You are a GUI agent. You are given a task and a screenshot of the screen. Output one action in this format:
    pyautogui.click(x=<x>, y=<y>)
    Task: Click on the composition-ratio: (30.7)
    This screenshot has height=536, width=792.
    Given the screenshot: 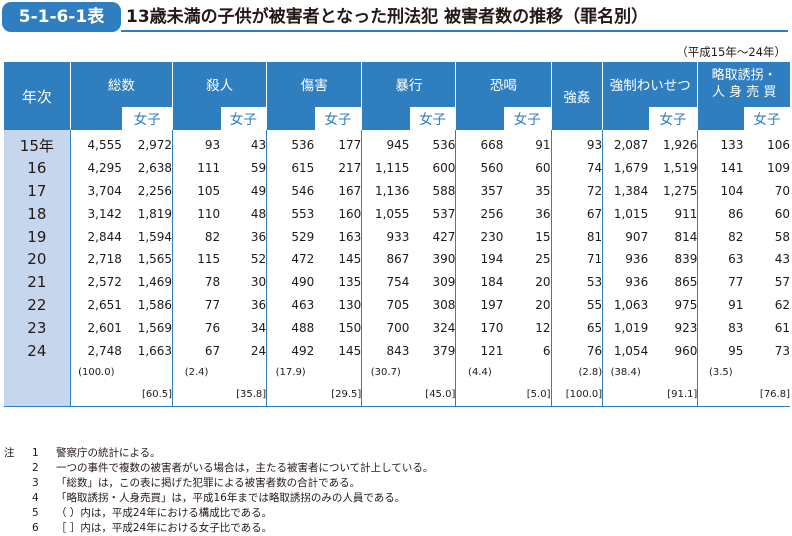 What is the action you would take?
    pyautogui.click(x=385, y=372)
    